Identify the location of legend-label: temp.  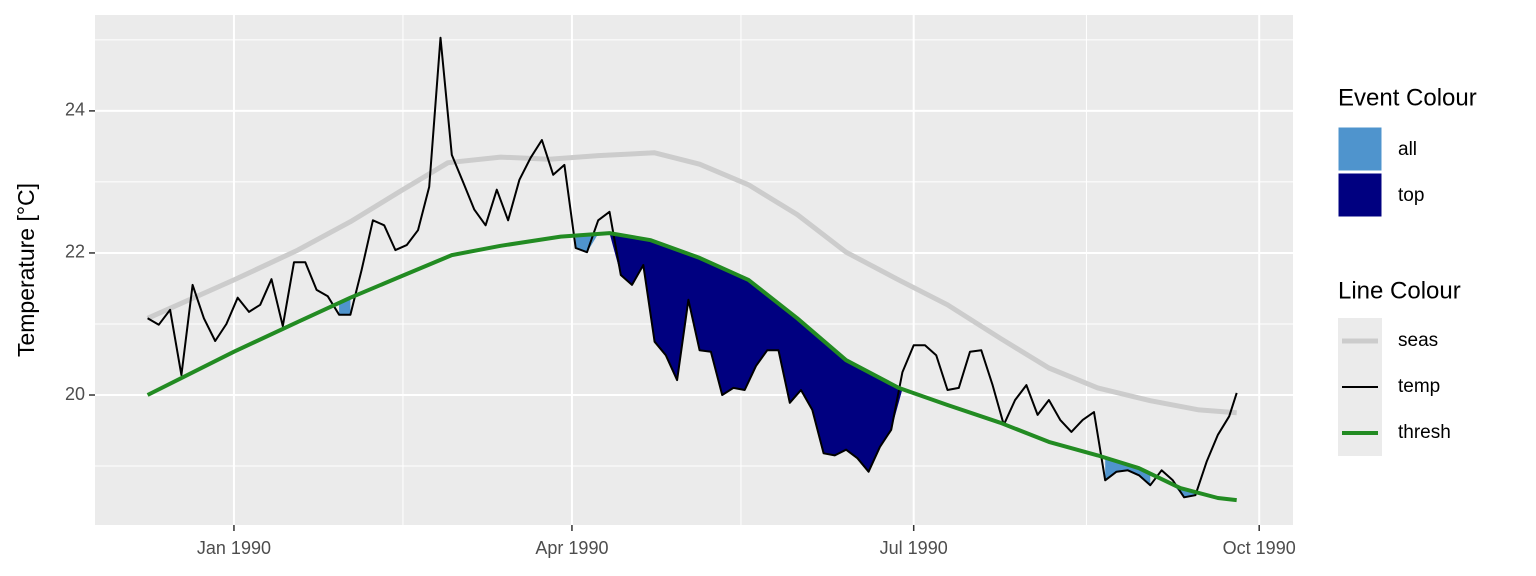
(1419, 386).